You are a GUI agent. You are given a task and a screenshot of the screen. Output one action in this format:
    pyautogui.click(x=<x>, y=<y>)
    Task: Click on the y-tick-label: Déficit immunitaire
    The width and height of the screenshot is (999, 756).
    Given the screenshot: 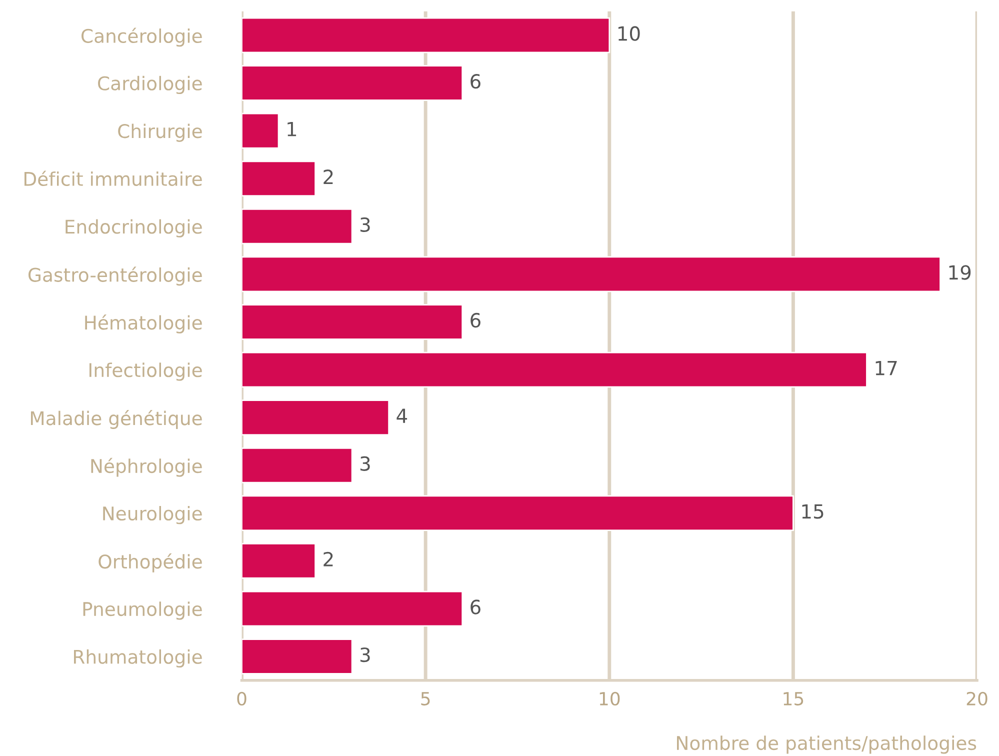 What is the action you would take?
    pyautogui.click(x=113, y=178)
    